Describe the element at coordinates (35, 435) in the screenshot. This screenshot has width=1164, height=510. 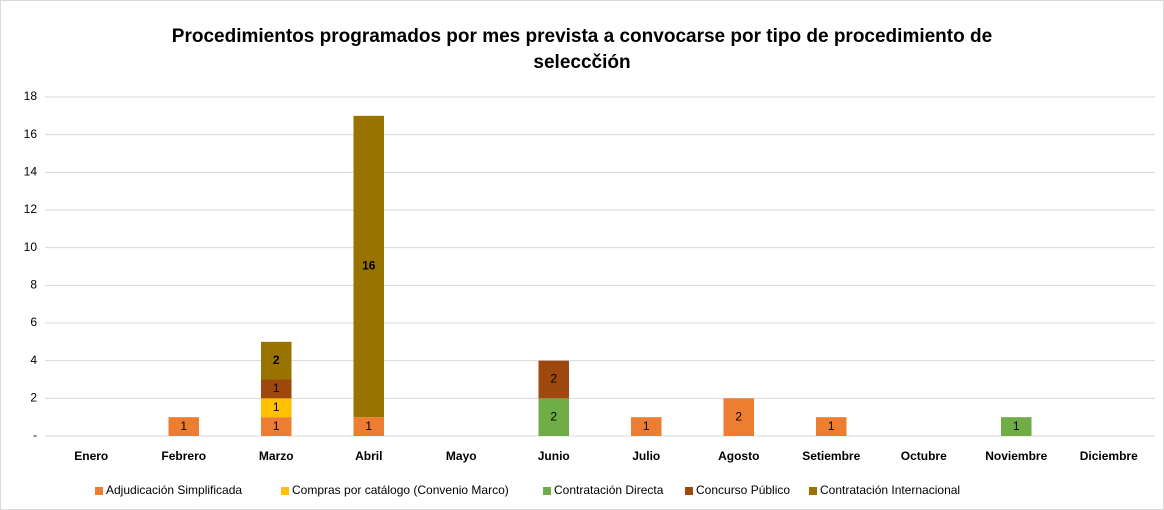
I see `y-tick-label: -` at that location.